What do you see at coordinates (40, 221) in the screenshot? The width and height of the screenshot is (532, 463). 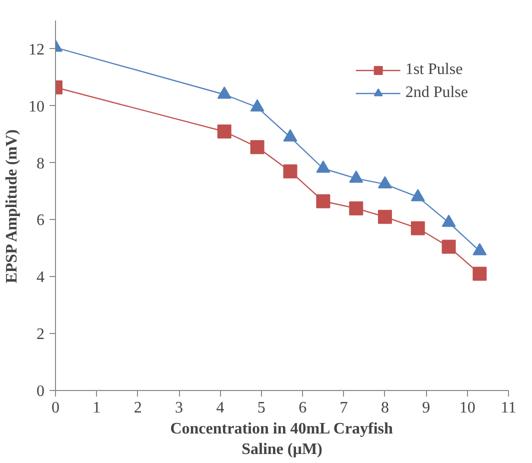 I see `y-tick-label: 6` at bounding box center [40, 221].